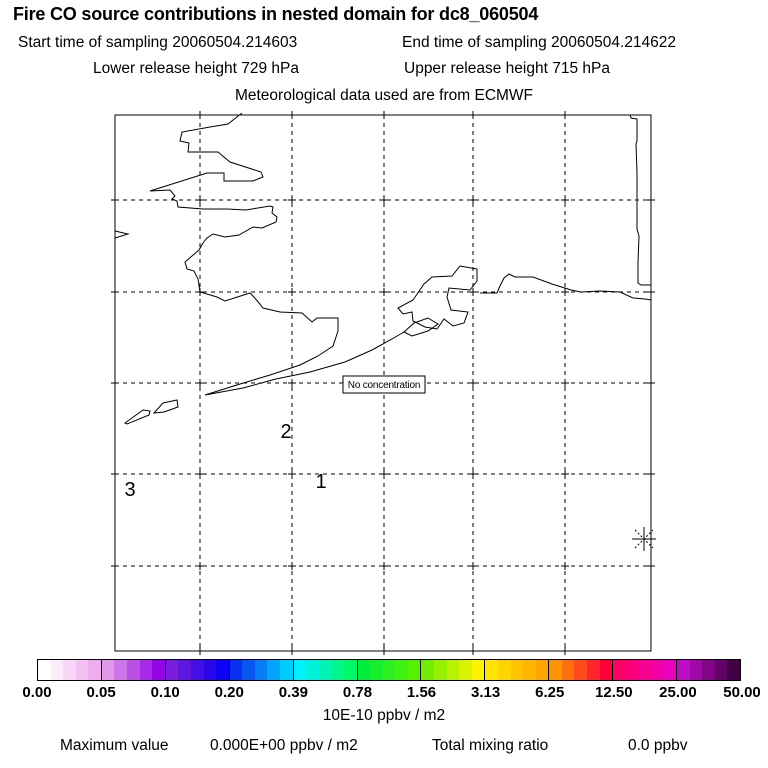 Image resolution: width=768 pixels, height=768 pixels. Describe the element at coordinates (129, 490) in the screenshot. I see `cluster-label-3: 3` at that location.